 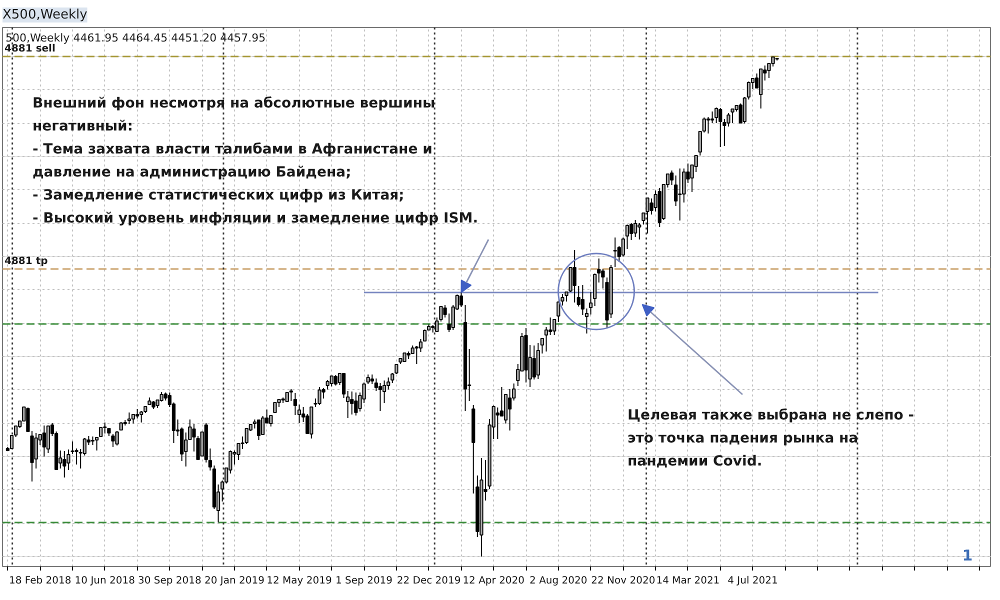 What do you see at coordinates (688, 581) in the screenshot?
I see `x-tick-label: 14 Mar 2021` at bounding box center [688, 581].